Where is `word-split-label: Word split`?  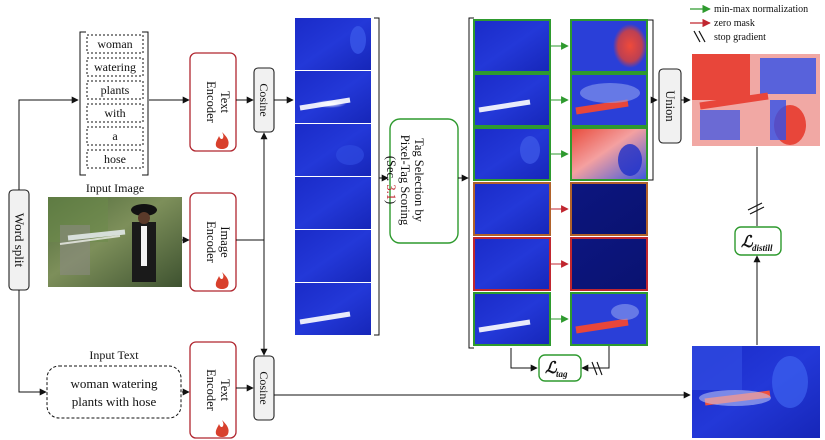
word-split-label: Word split is located at coordinates (19, 240).